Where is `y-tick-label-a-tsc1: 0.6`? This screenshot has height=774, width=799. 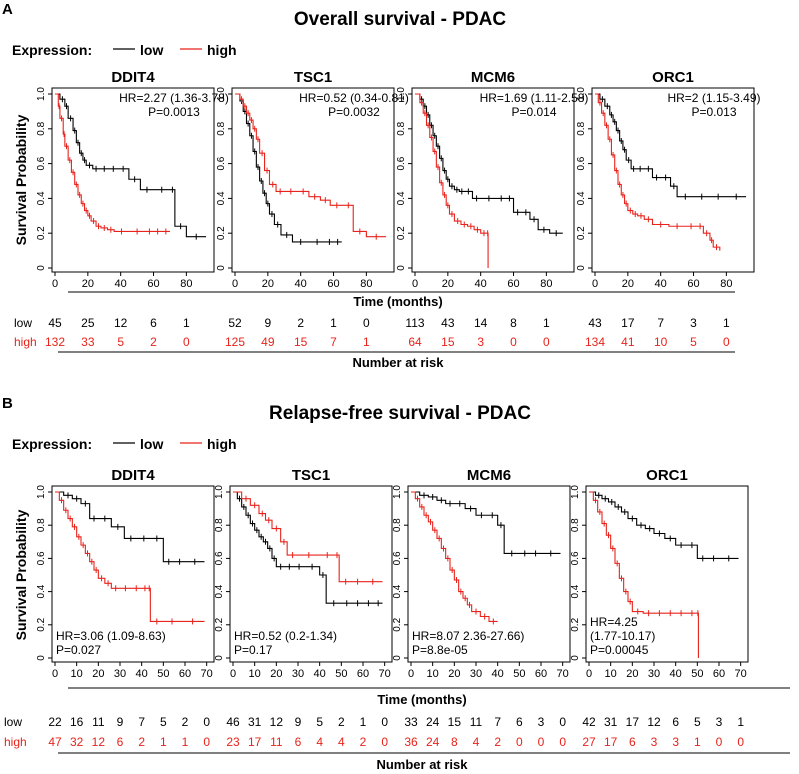
y-tick-label-a-tsc1: 0.6 is located at coordinates (221, 163).